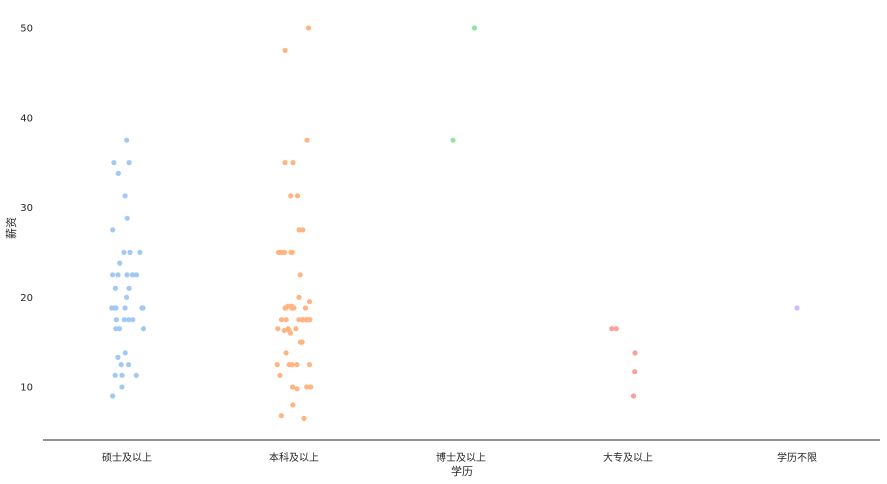 This screenshot has width=887, height=484. What do you see at coordinates (26, 388) in the screenshot?
I see `y-tick-label: 10` at bounding box center [26, 388].